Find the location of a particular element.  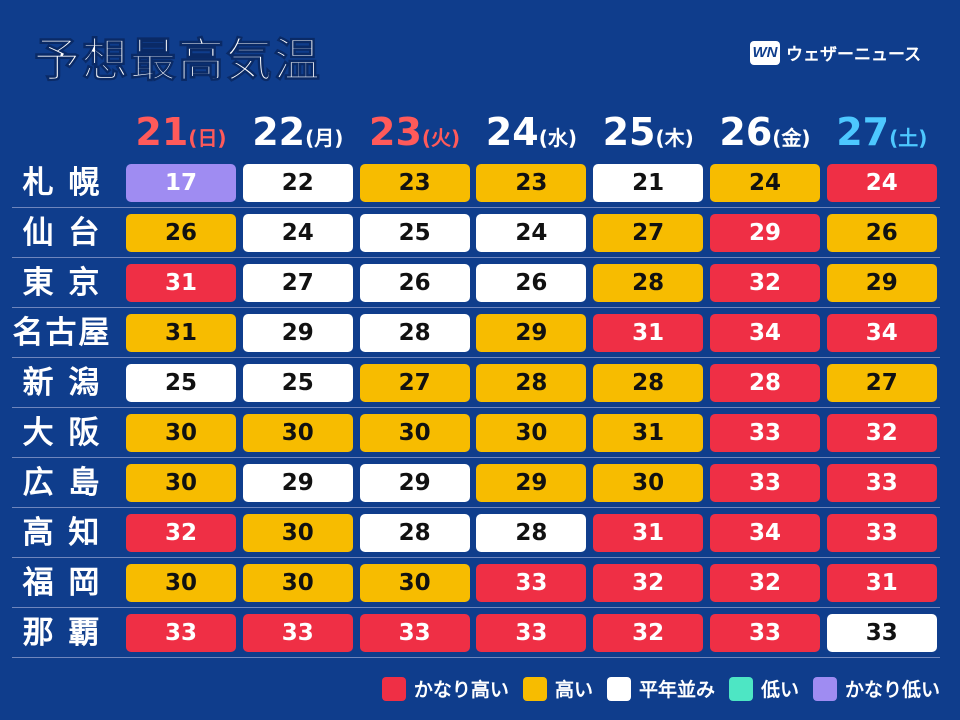

legend: かなり高い 高い 平年並み 低い かなり低い is located at coordinates (660, 688).